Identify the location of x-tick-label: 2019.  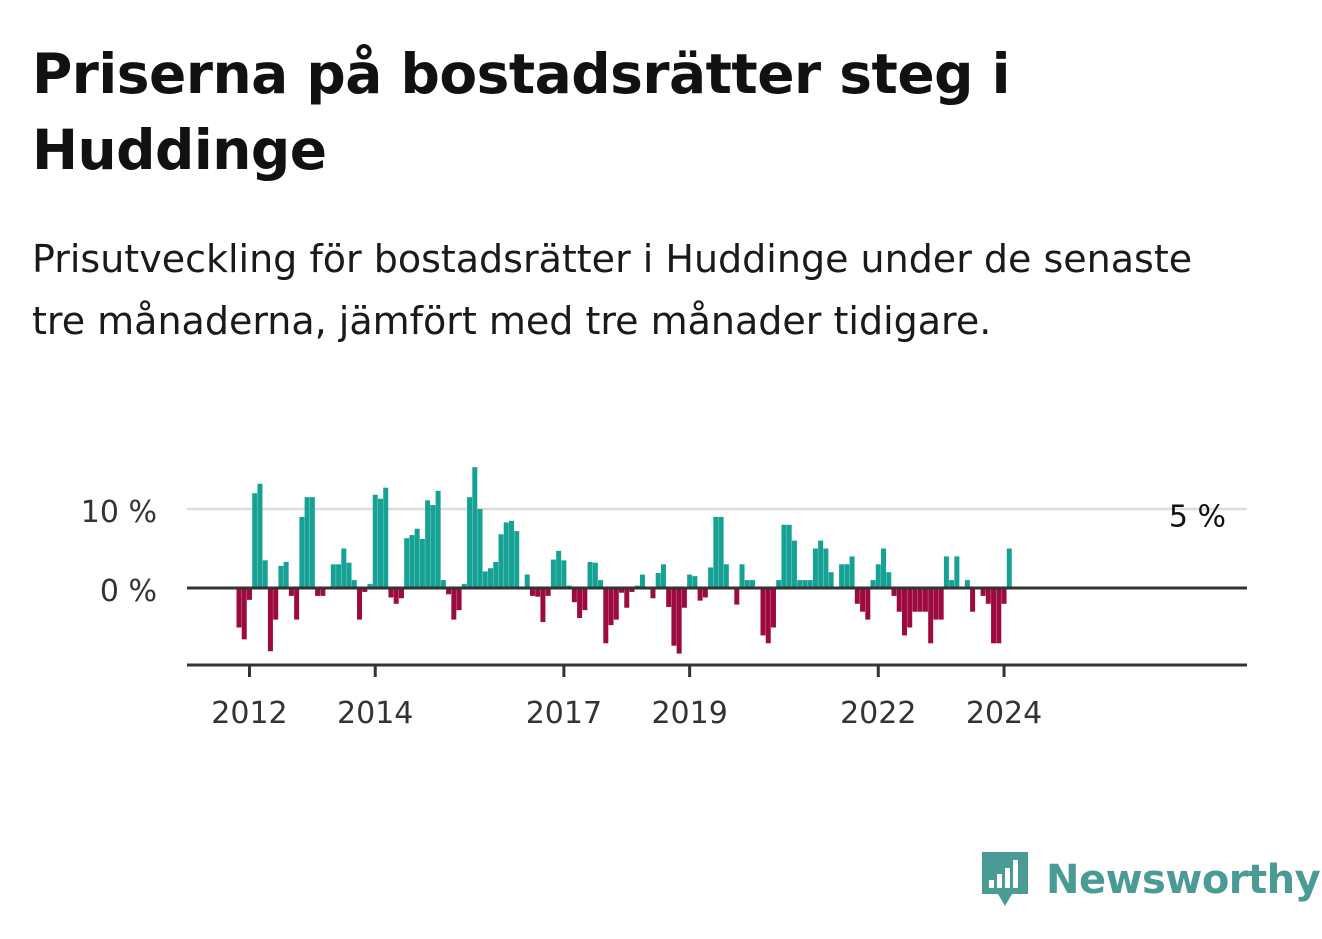
(689, 713).